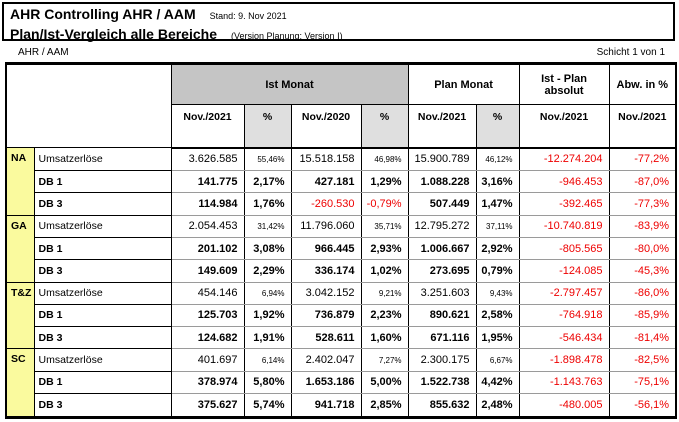  I want to click on value-cell: -82,5%, so click(642, 360).